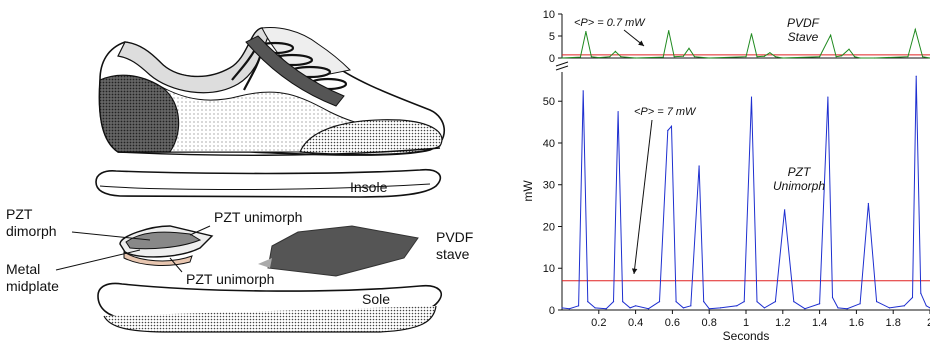  Describe the element at coordinates (643, 197) in the screenshot. I see `annotation-arrow-line` at that location.